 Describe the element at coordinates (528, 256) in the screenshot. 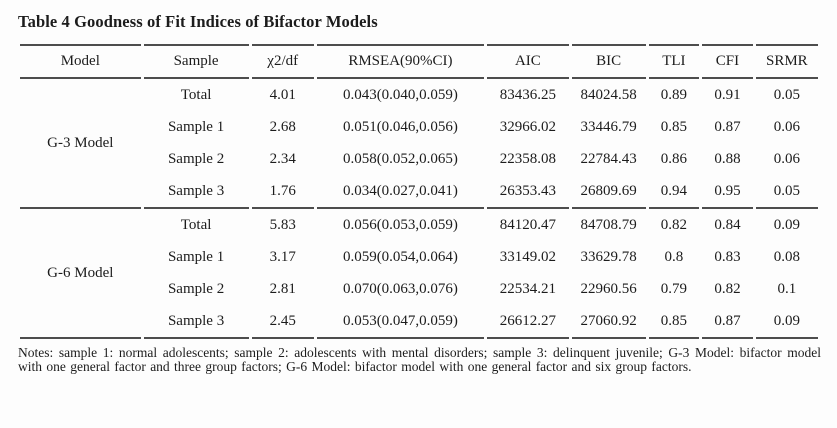

I see `value-cell: 33149.02` at that location.